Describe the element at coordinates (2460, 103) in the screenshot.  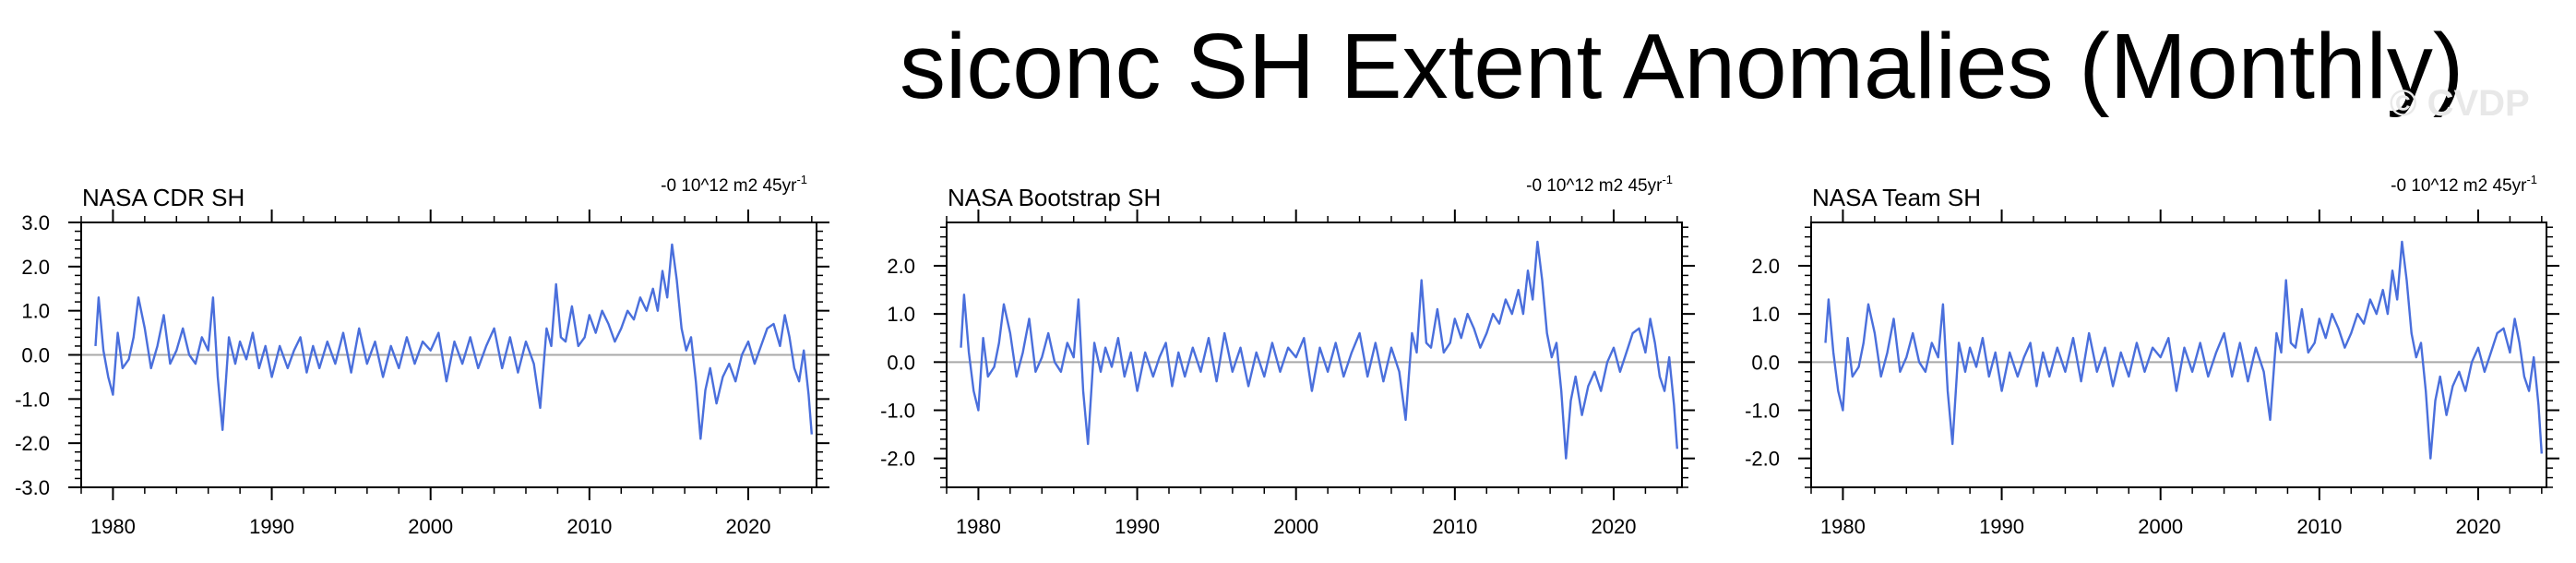
I see `watermark: © CVDP` at that location.